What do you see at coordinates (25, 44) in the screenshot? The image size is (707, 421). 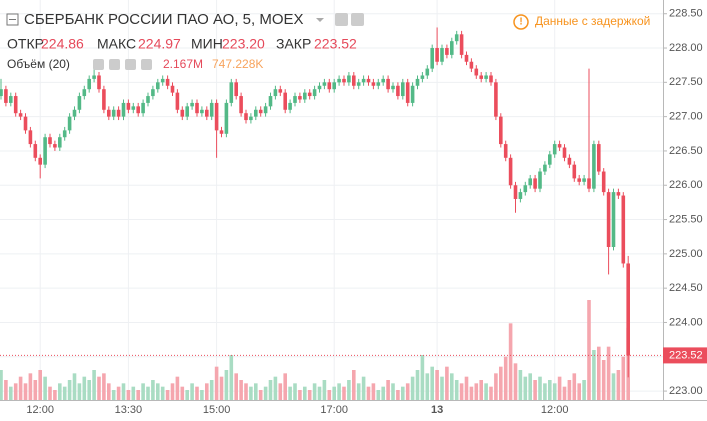 I see `open-label: ОТКР` at bounding box center [25, 44].